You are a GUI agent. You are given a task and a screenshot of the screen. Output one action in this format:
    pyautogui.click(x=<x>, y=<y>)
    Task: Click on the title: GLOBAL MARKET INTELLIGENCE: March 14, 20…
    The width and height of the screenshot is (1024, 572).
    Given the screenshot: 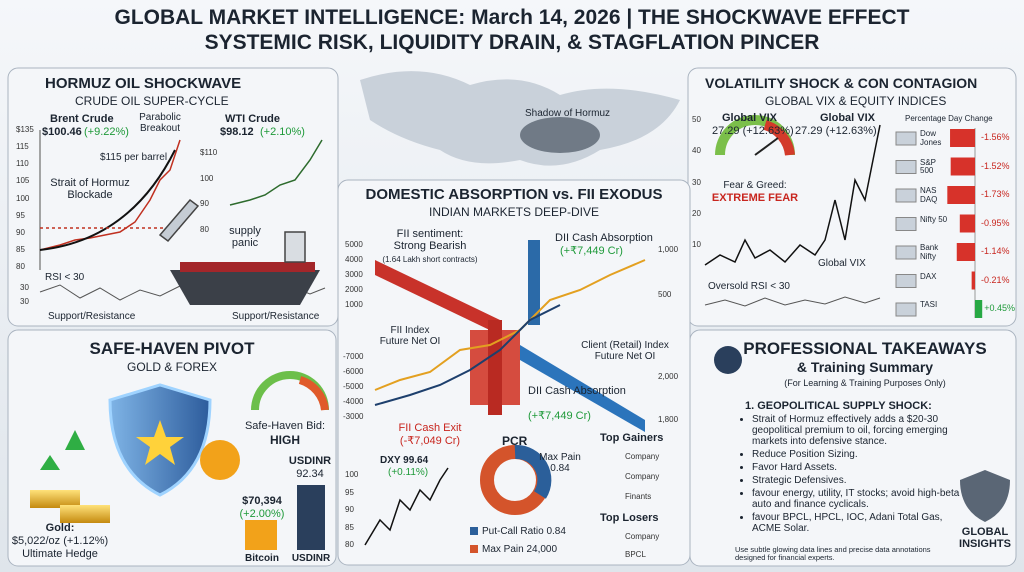 What is the action you would take?
    pyautogui.click(x=512, y=17)
    